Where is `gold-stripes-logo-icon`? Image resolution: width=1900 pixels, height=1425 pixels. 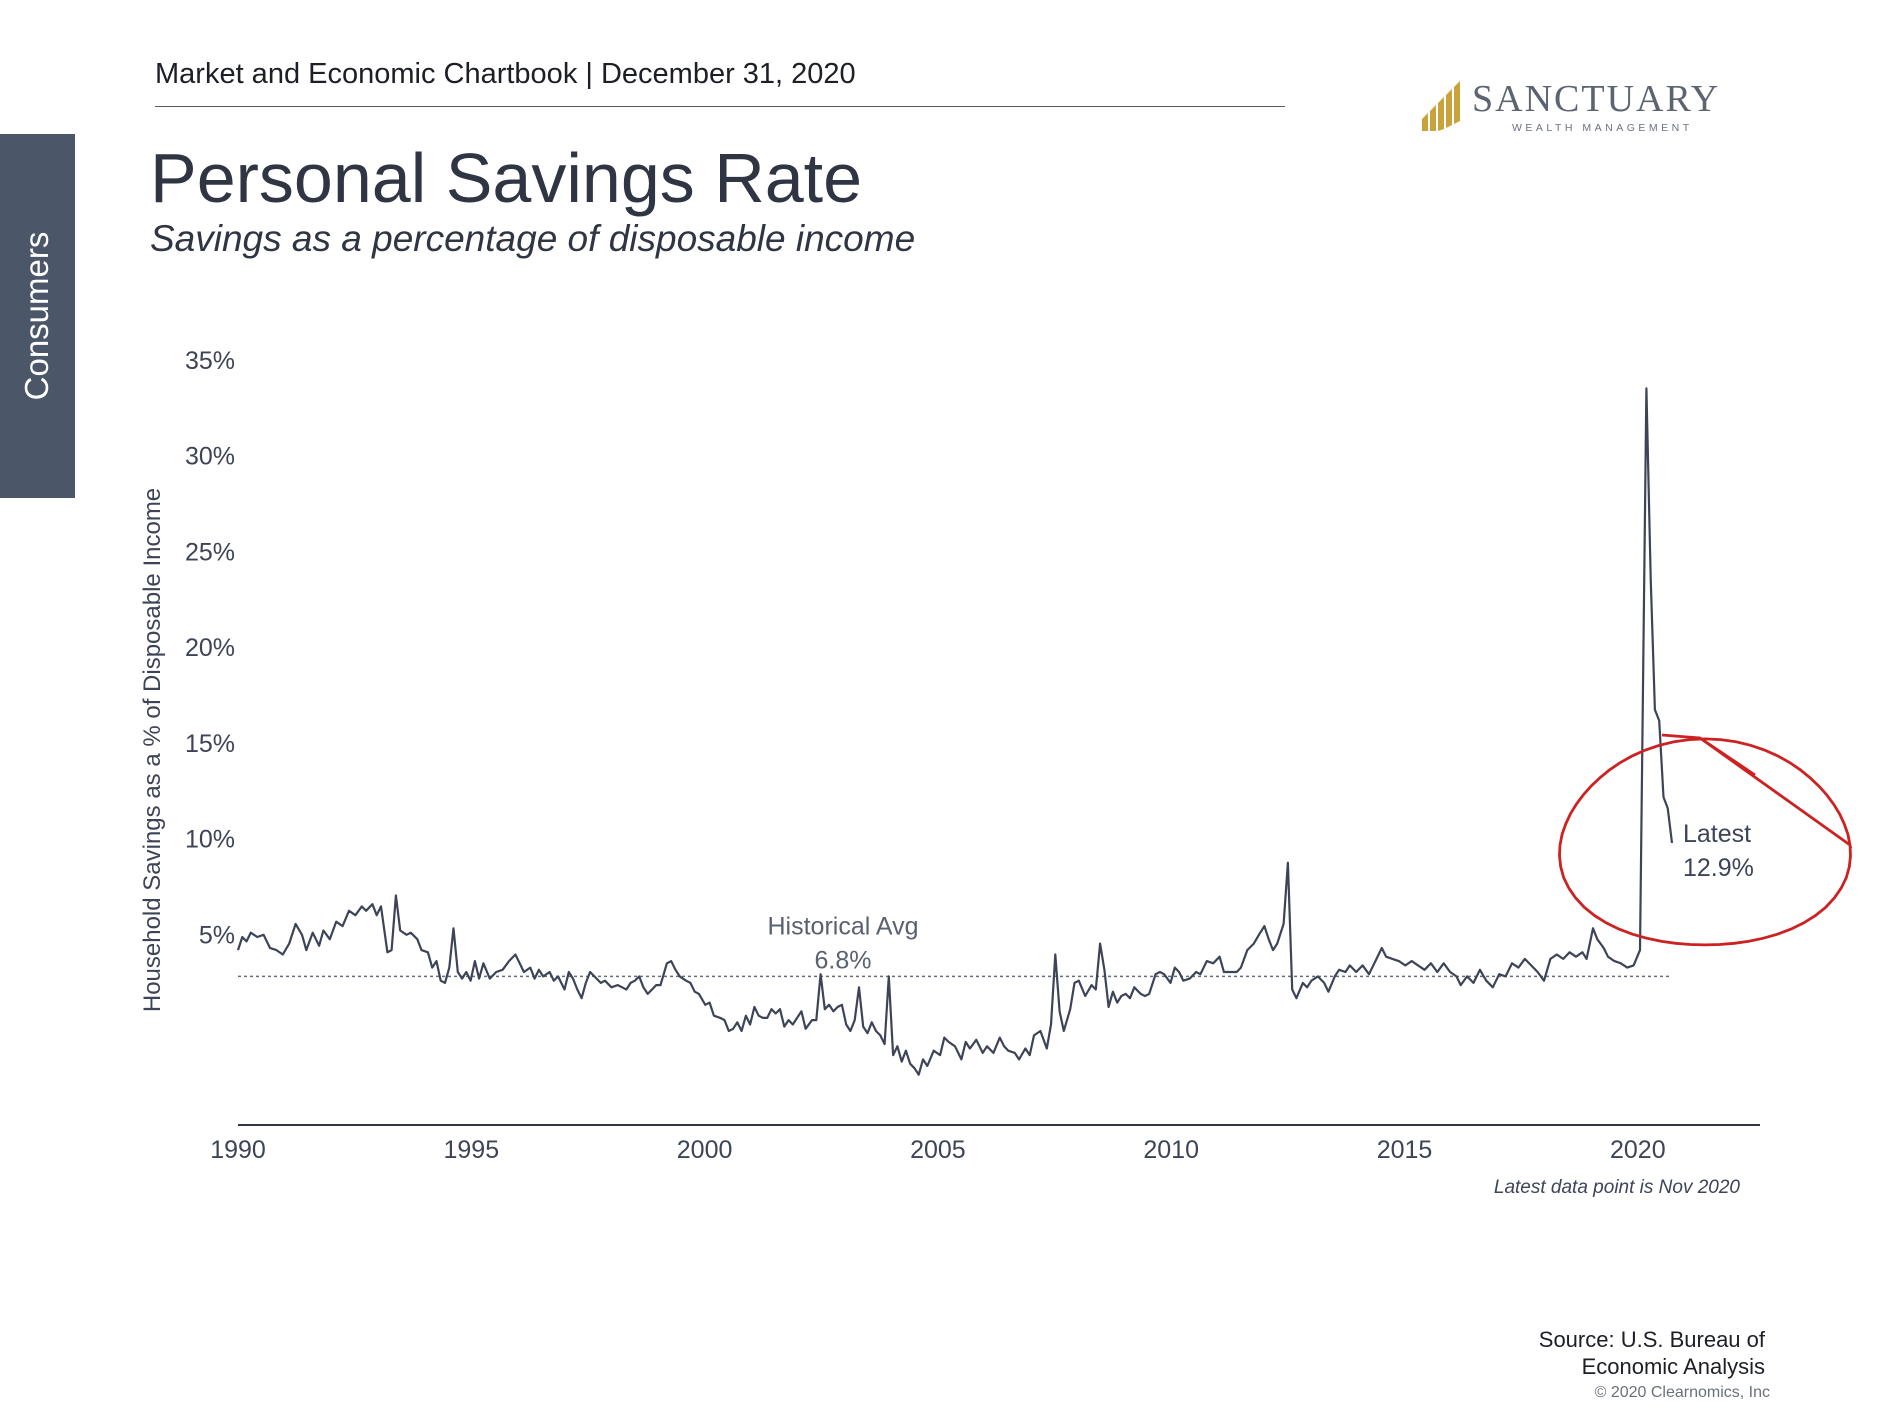
gold-stripes-logo-icon is located at coordinates (1441, 106).